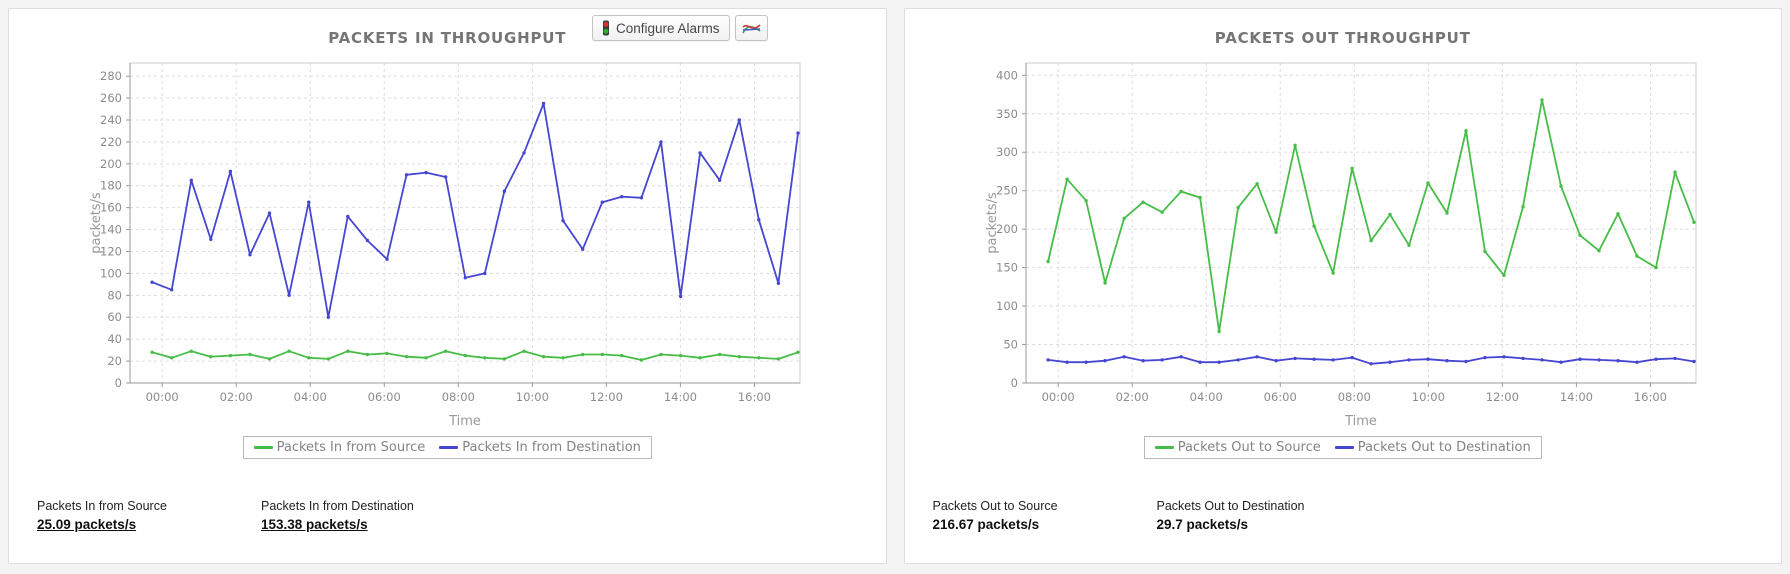 Image resolution: width=1790 pixels, height=574 pixels. I want to click on svg-text: 50, so click(1010, 345).